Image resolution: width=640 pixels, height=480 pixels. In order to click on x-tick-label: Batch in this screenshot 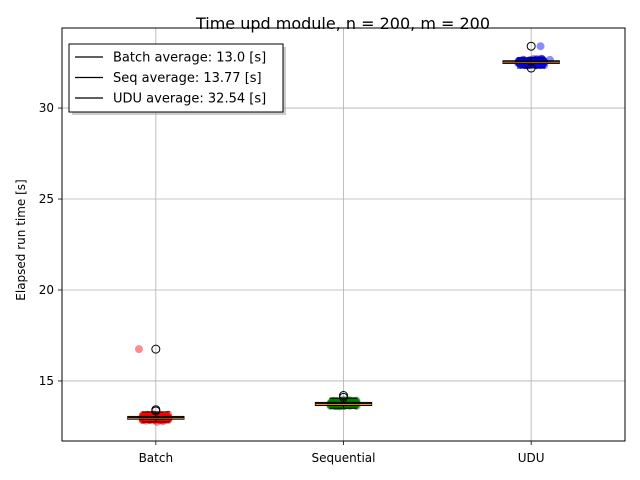, I will do `click(156, 458)`.